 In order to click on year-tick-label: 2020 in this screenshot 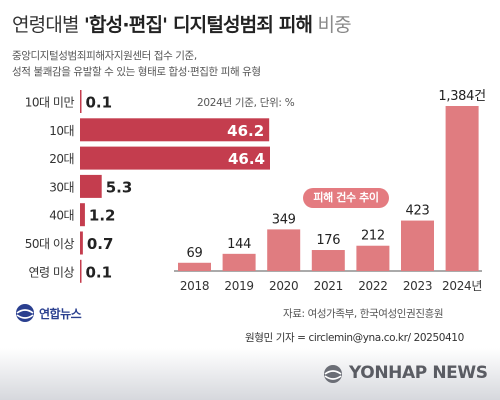, I will do `click(283, 286)`.